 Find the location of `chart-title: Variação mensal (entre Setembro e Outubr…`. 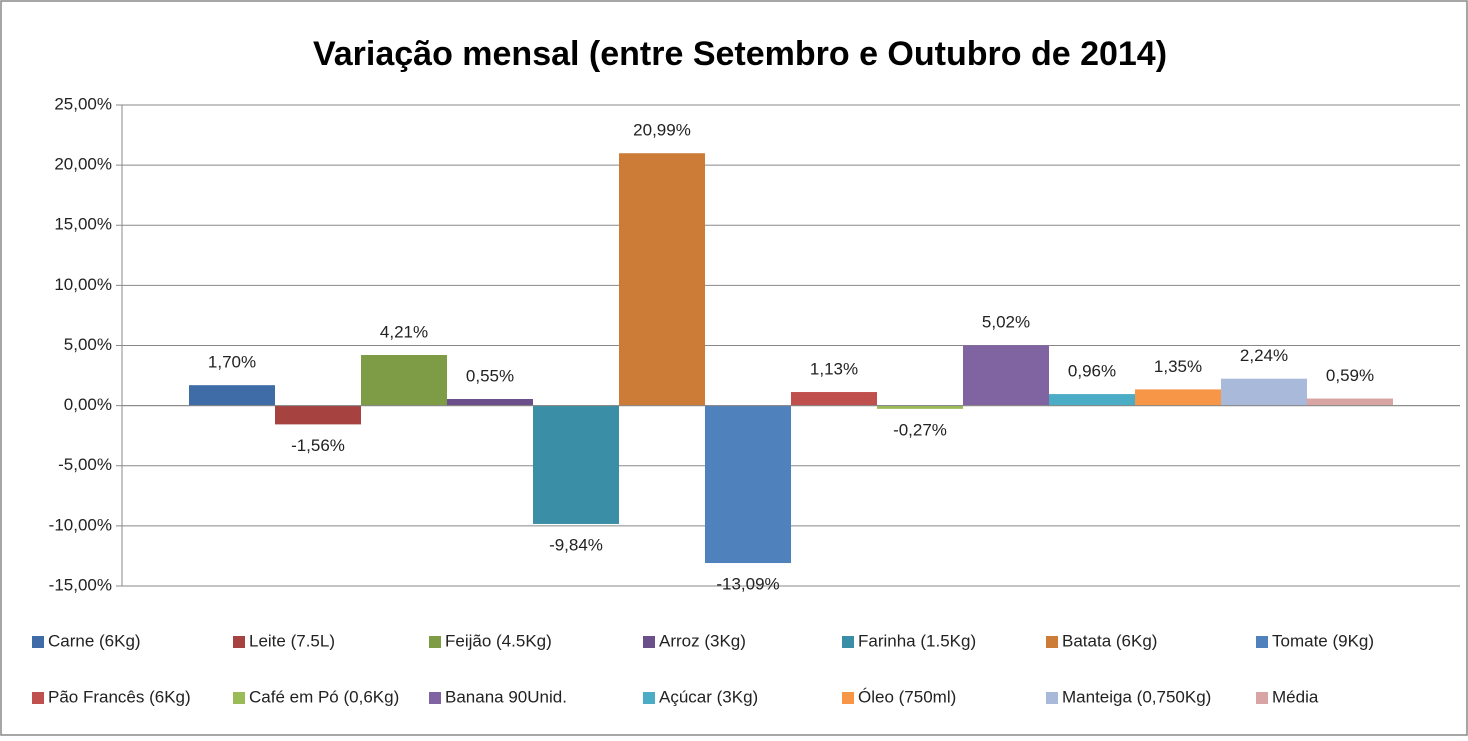

chart-title: Variação mensal (entre Setembro e Outubr… is located at coordinates (740, 54).